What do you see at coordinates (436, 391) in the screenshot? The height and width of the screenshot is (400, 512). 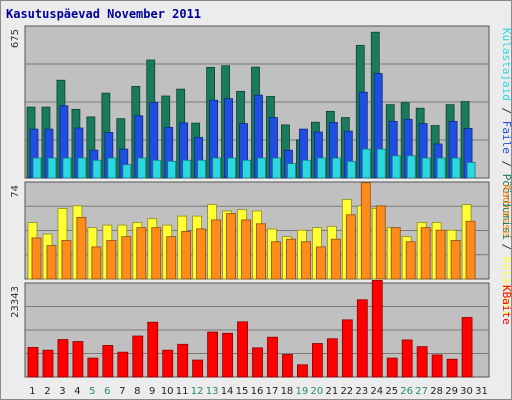 I see `x-tick-day-28: 28` at bounding box center [436, 391].